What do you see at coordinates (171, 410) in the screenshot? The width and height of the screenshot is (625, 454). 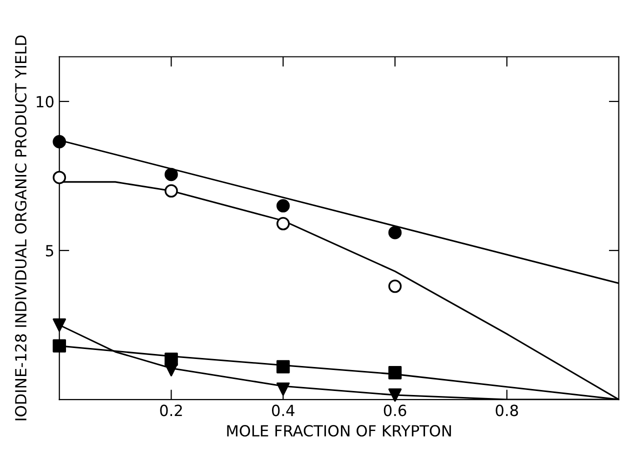 I see `x-tick-label: 0.2` at bounding box center [171, 410].